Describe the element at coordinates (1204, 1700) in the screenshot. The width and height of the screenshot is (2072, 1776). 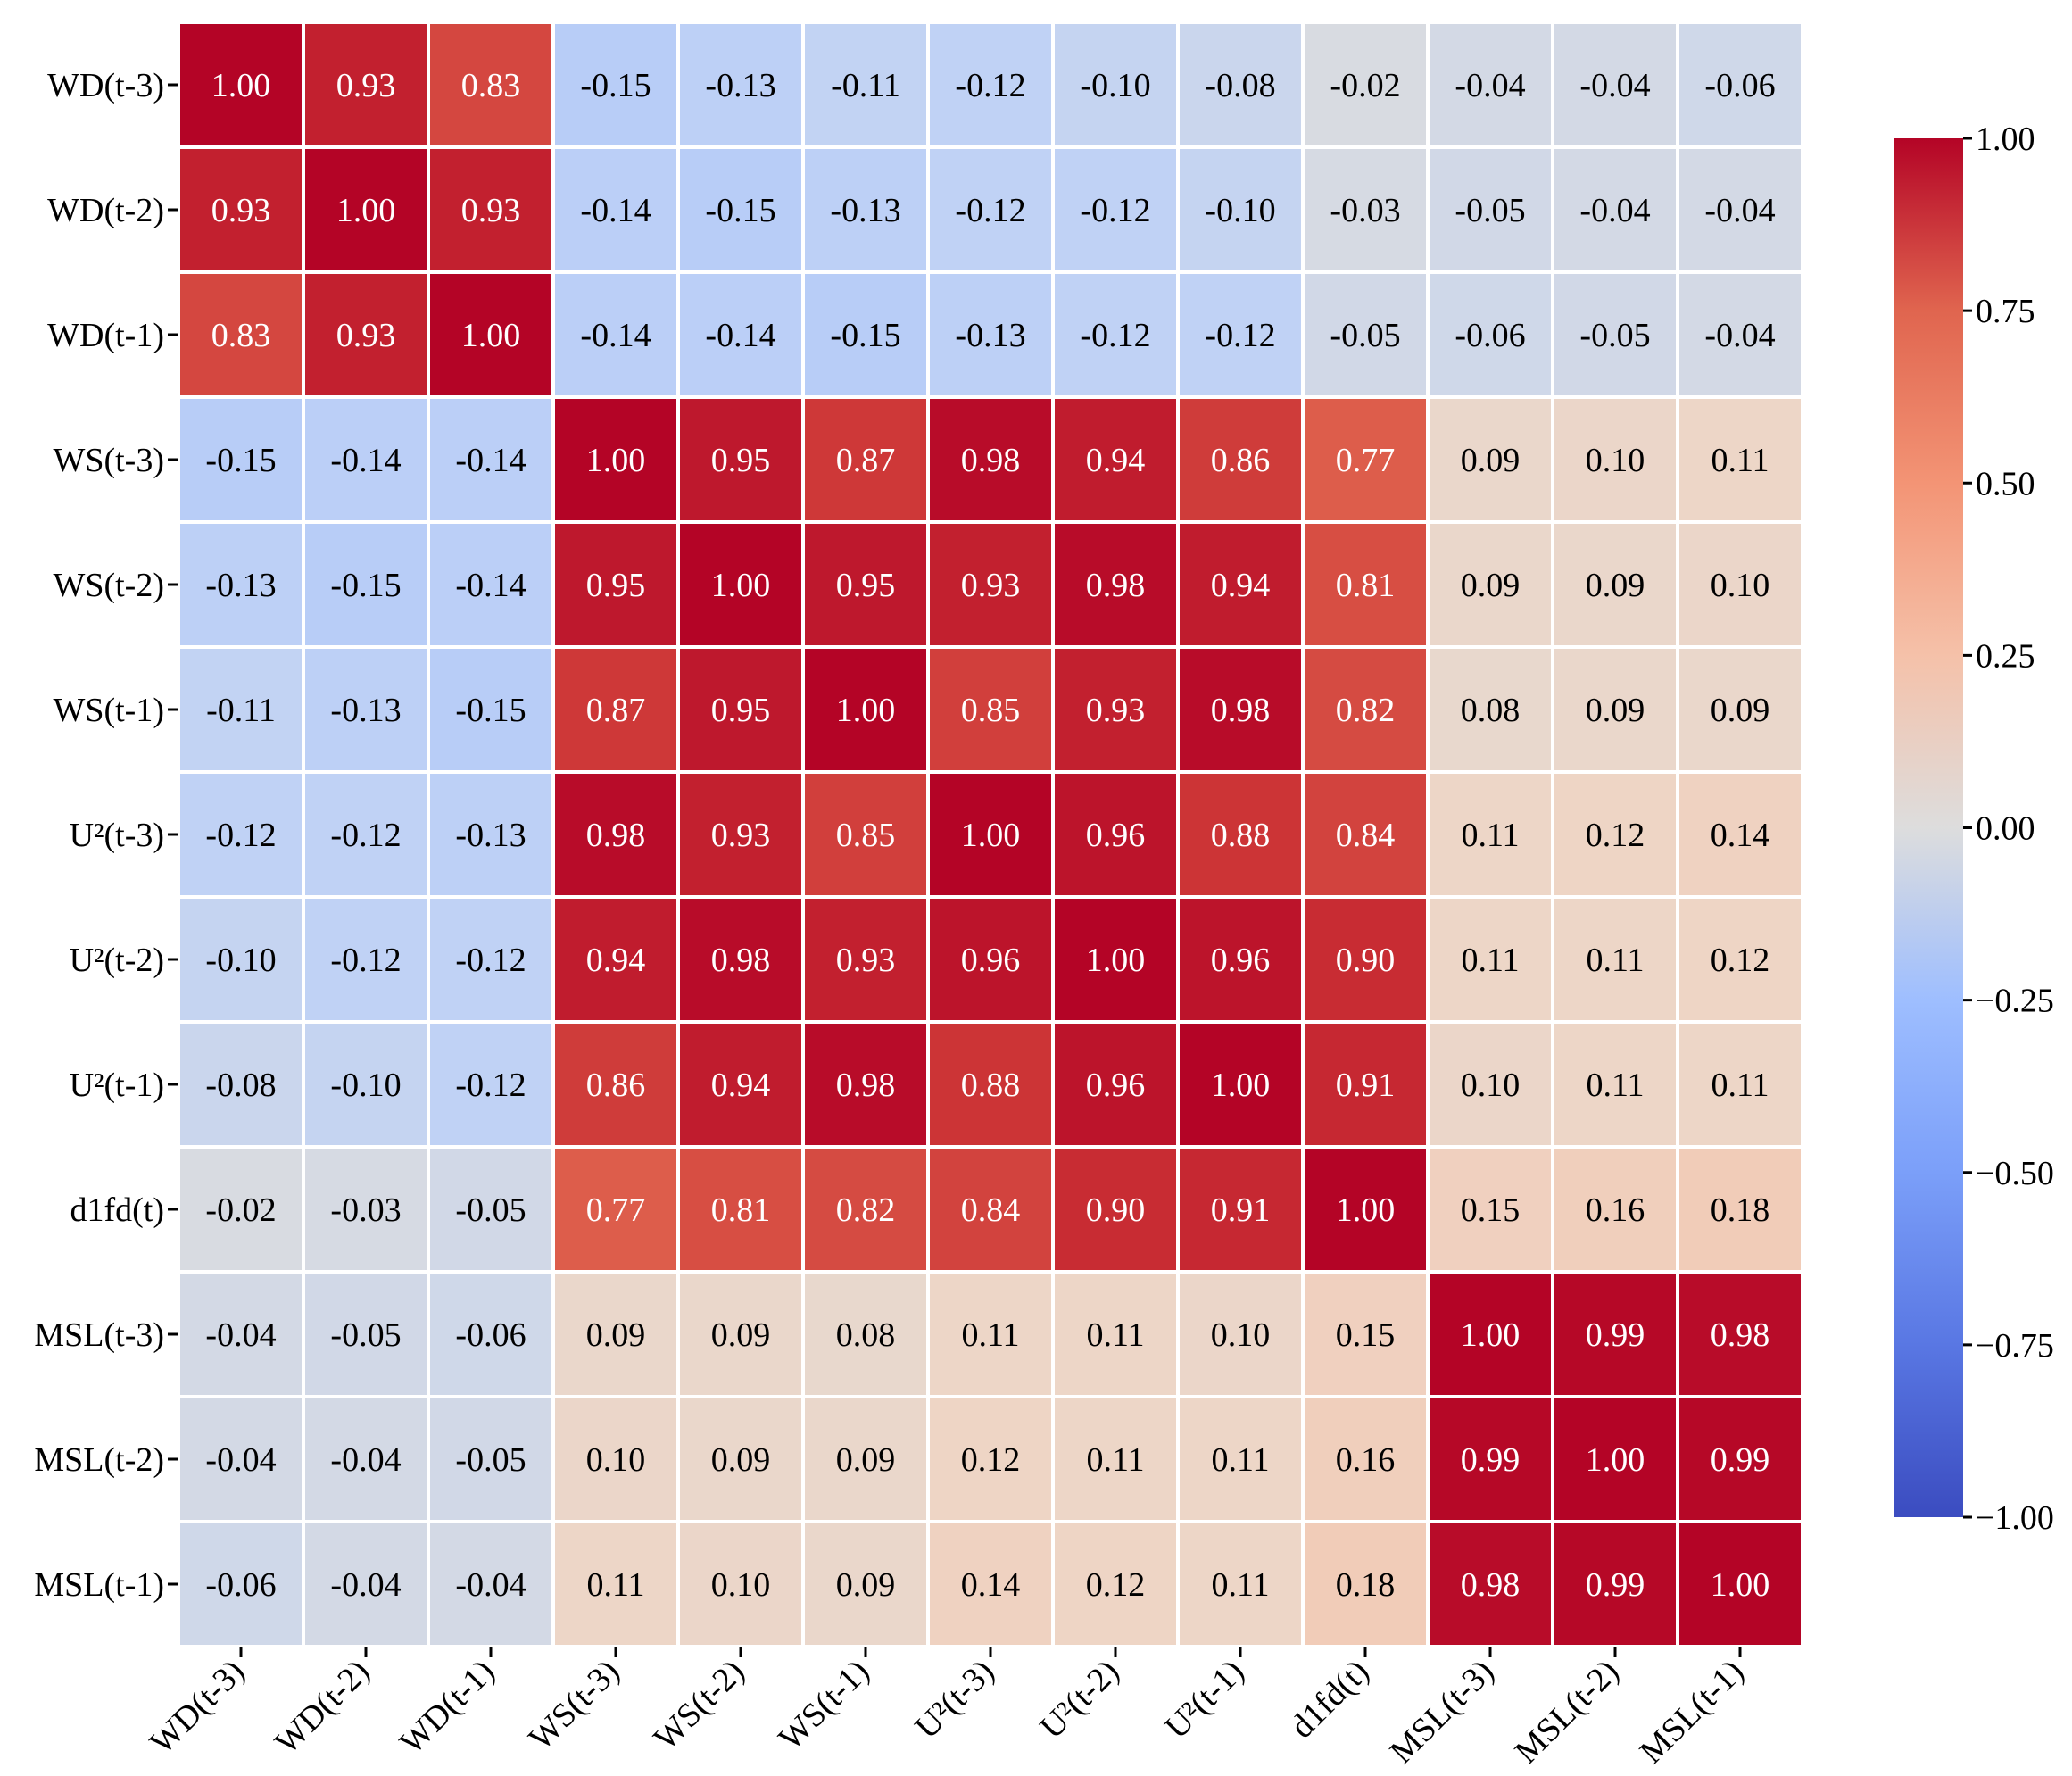
I see `x-tick-label: U²(t-1)` at that location.